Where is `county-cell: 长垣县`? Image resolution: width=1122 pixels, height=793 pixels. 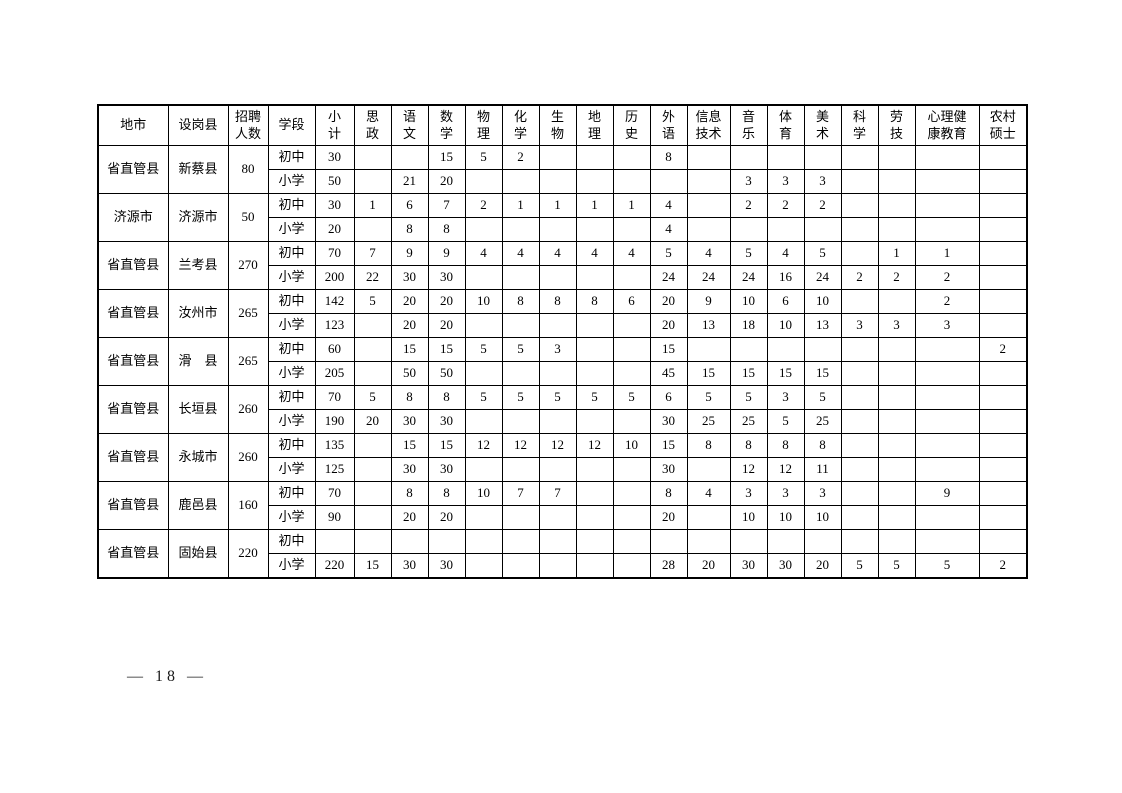 county-cell: 长垣县 is located at coordinates (198, 409).